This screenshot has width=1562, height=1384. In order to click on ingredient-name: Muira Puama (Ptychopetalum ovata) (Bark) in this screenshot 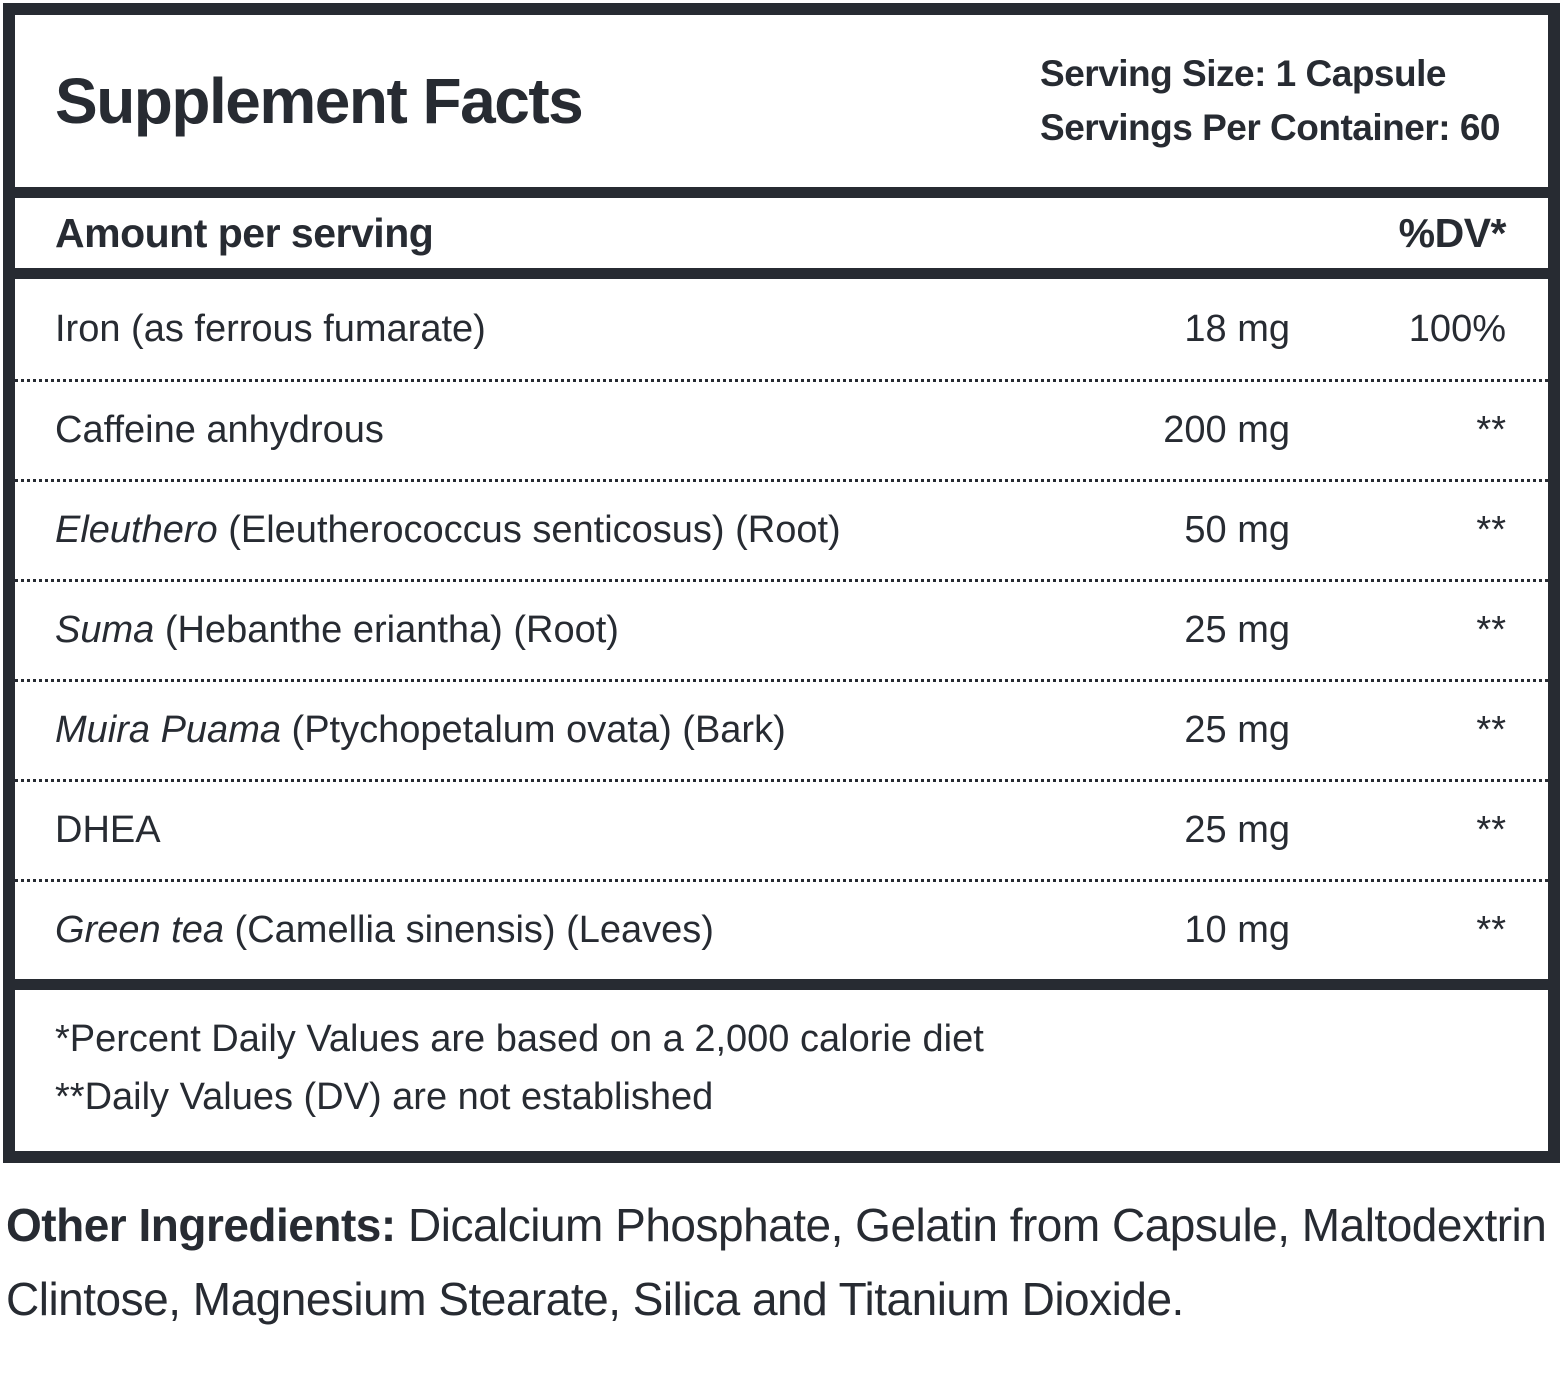, I will do `click(420, 730)`.